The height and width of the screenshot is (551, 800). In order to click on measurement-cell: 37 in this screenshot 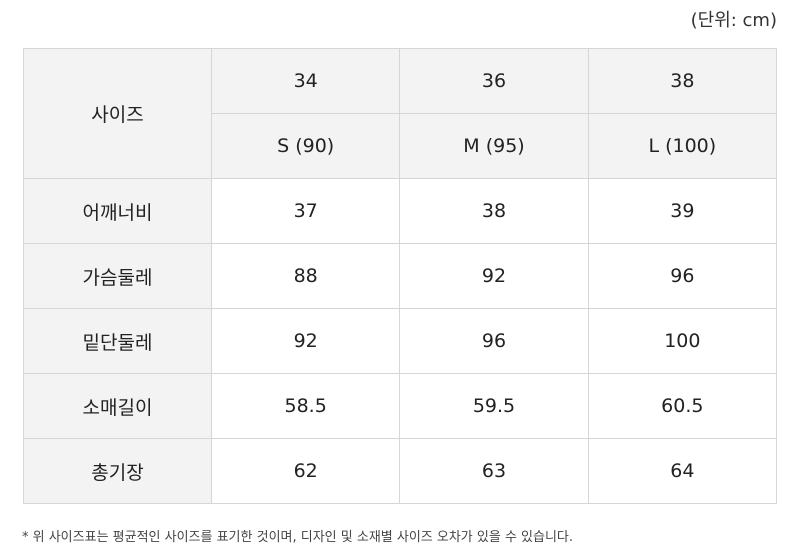, I will do `click(305, 211)`.